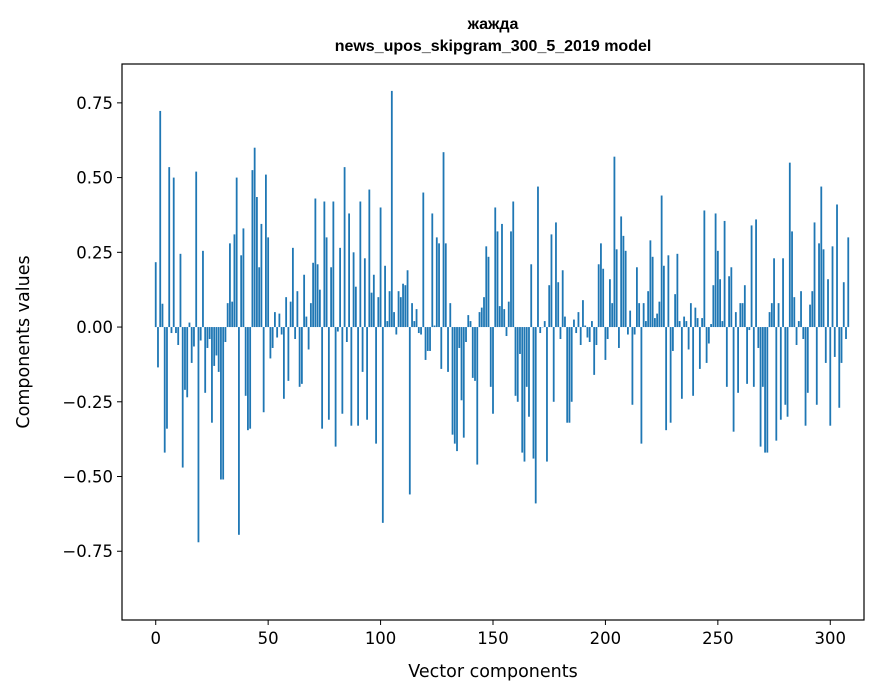 The width and height of the screenshot is (880, 696). What do you see at coordinates (493, 638) in the screenshot?
I see `x-tick-label: 150` at bounding box center [493, 638].